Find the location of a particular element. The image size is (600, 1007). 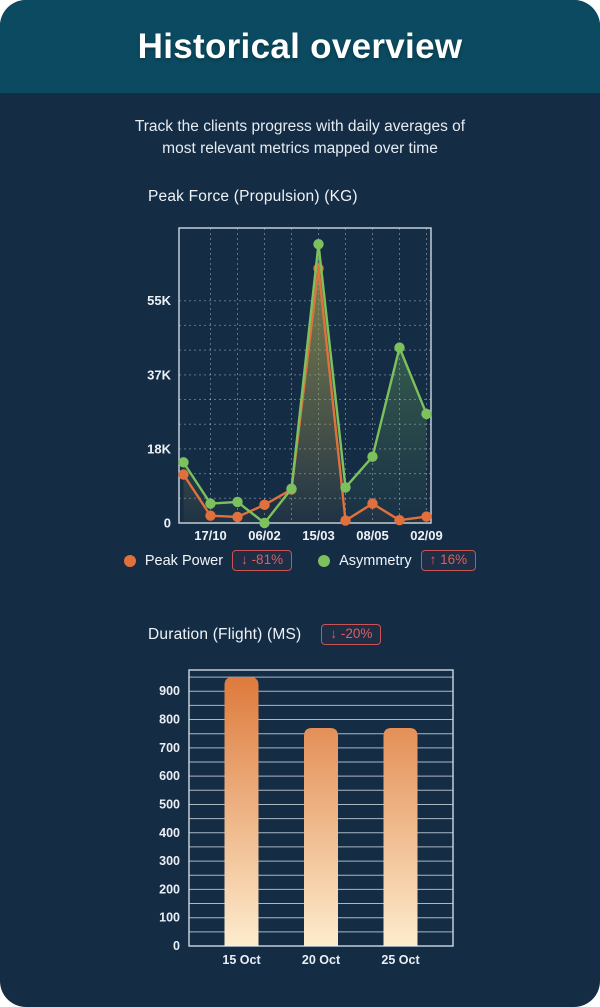

svg-text: 37K is located at coordinates (159, 374).